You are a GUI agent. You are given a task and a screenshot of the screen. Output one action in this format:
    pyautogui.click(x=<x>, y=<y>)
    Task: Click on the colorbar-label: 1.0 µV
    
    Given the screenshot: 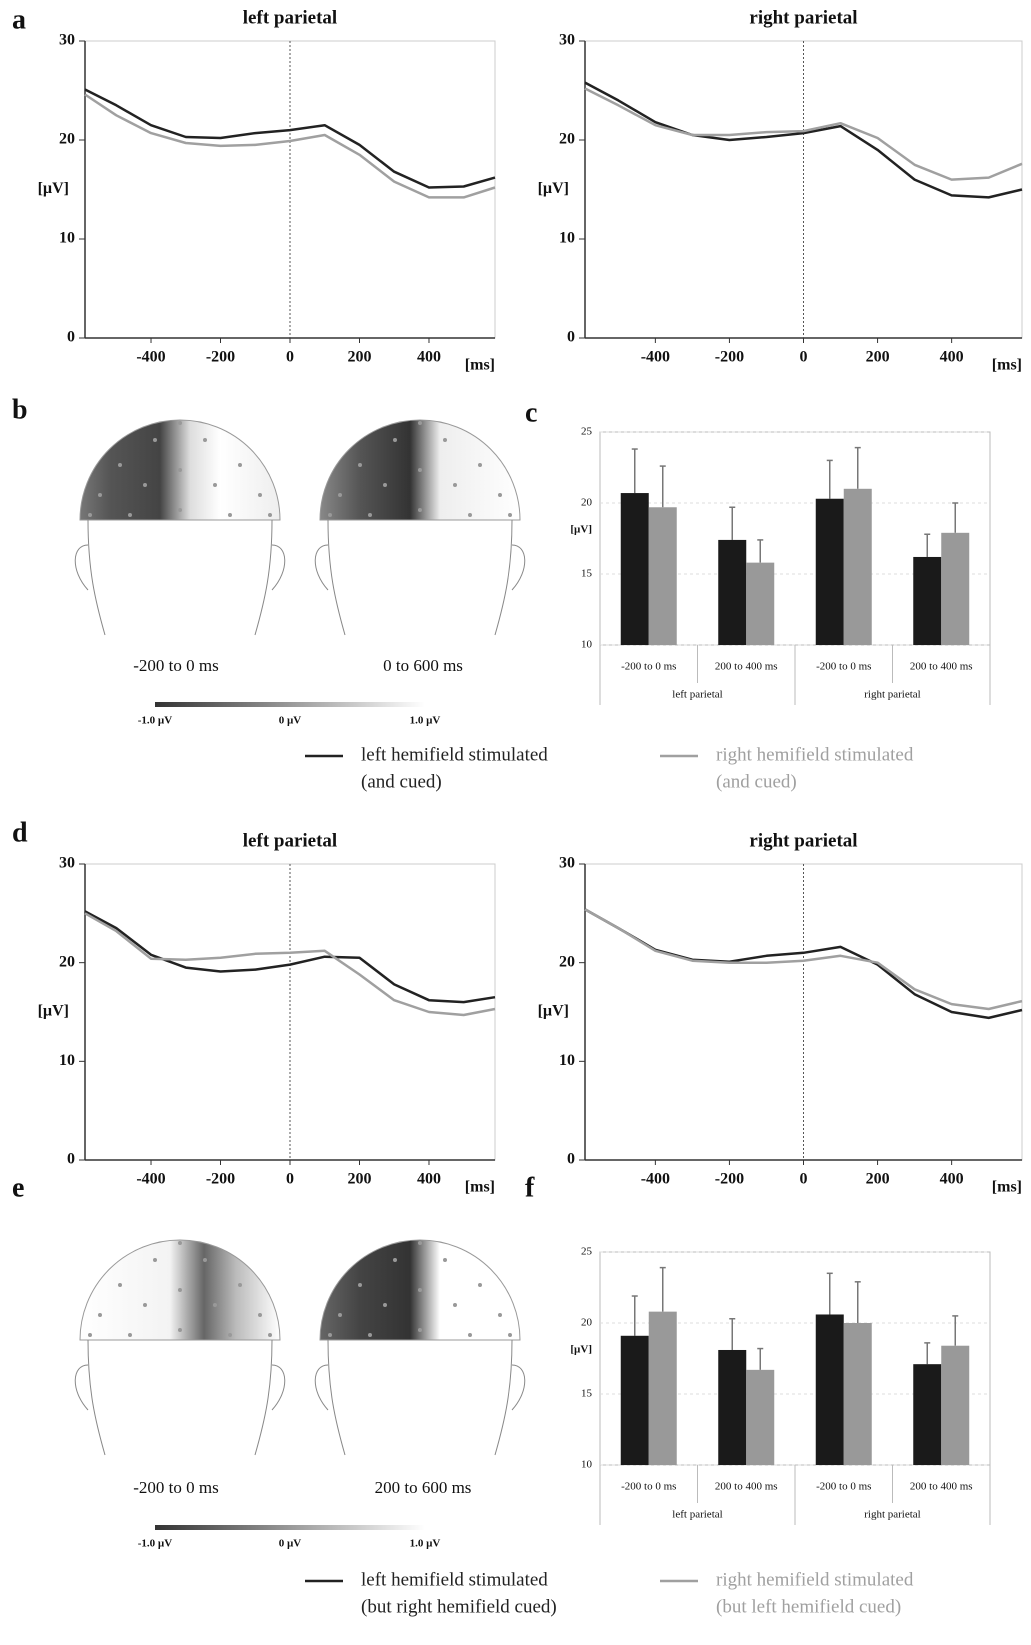 What is the action you would take?
    pyautogui.click(x=425, y=721)
    